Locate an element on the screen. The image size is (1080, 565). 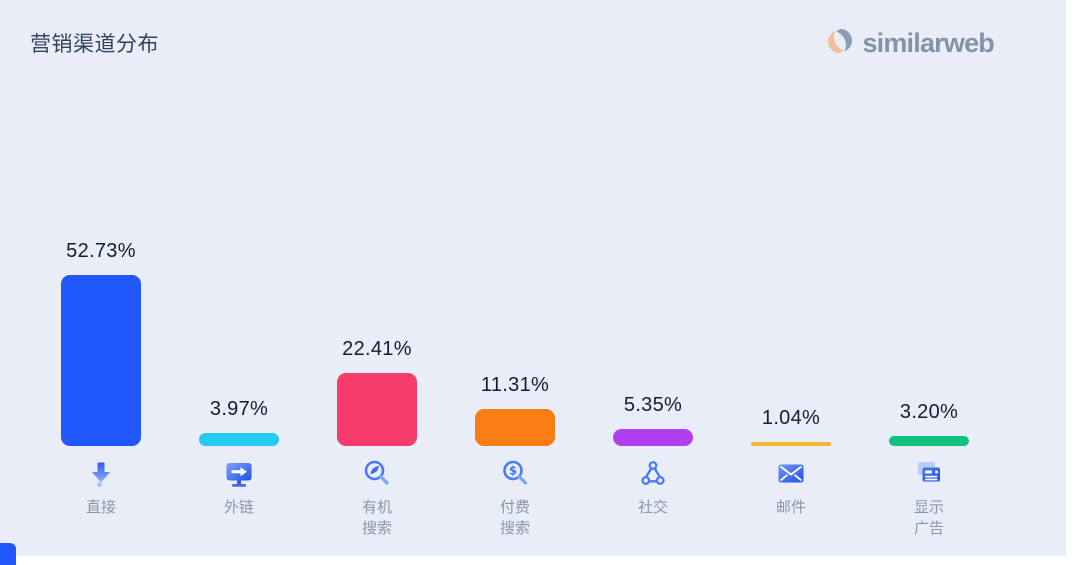
bar-value-label: 3.97% is located at coordinates (239, 409).